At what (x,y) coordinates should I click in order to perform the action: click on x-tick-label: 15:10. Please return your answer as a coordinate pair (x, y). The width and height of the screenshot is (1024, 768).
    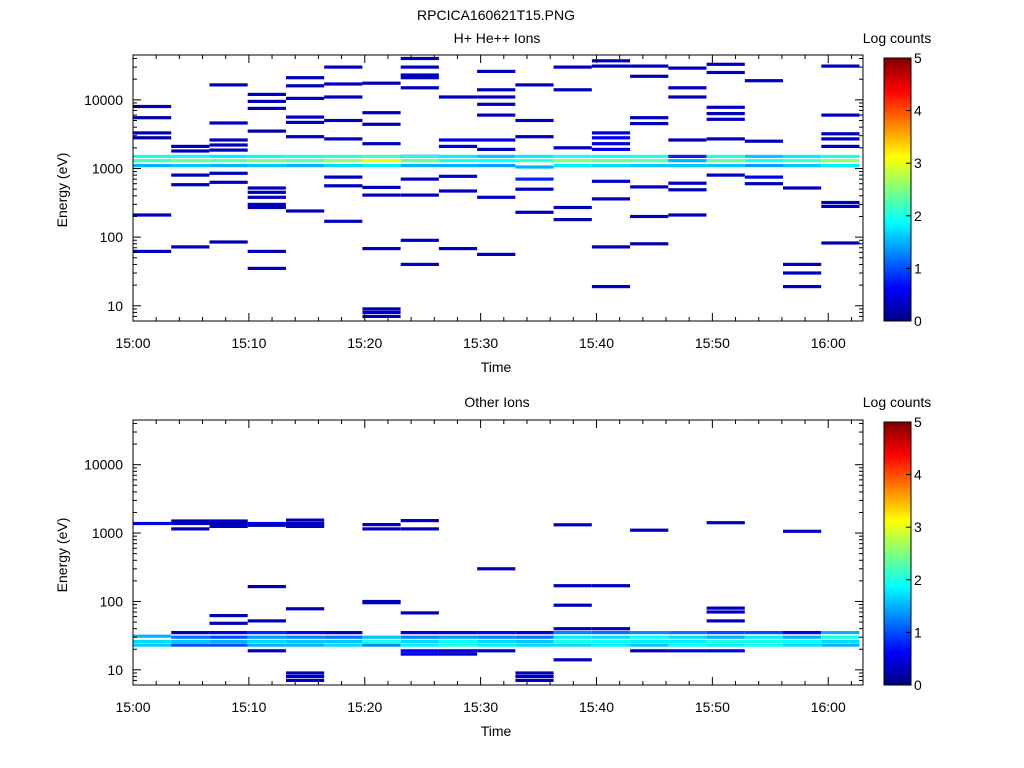
    Looking at the image, I should click on (248, 343).